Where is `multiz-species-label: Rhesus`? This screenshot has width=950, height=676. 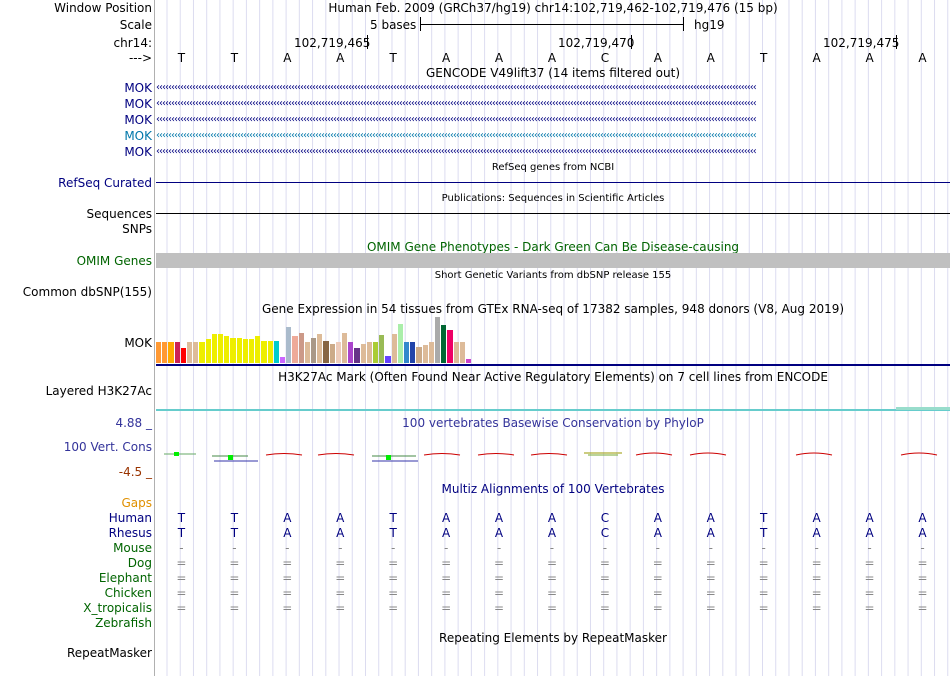 multiz-species-label: Rhesus is located at coordinates (130, 533).